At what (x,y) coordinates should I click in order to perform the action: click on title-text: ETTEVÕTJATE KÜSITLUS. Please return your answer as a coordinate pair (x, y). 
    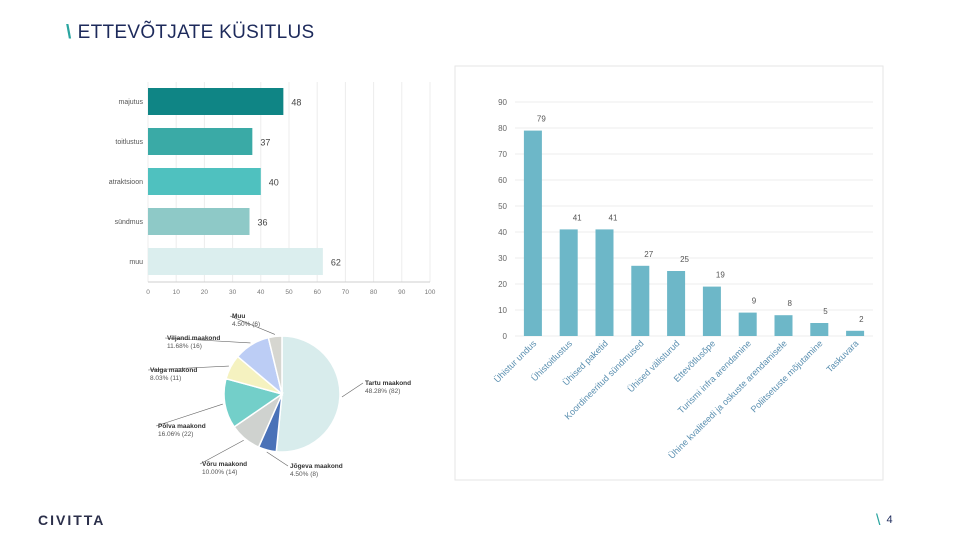
    Looking at the image, I should click on (196, 32).